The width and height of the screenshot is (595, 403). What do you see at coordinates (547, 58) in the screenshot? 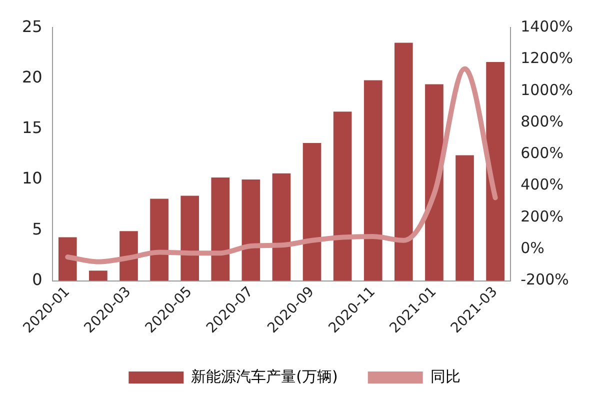
I see `y2-tick-label: 1200%` at bounding box center [547, 58].